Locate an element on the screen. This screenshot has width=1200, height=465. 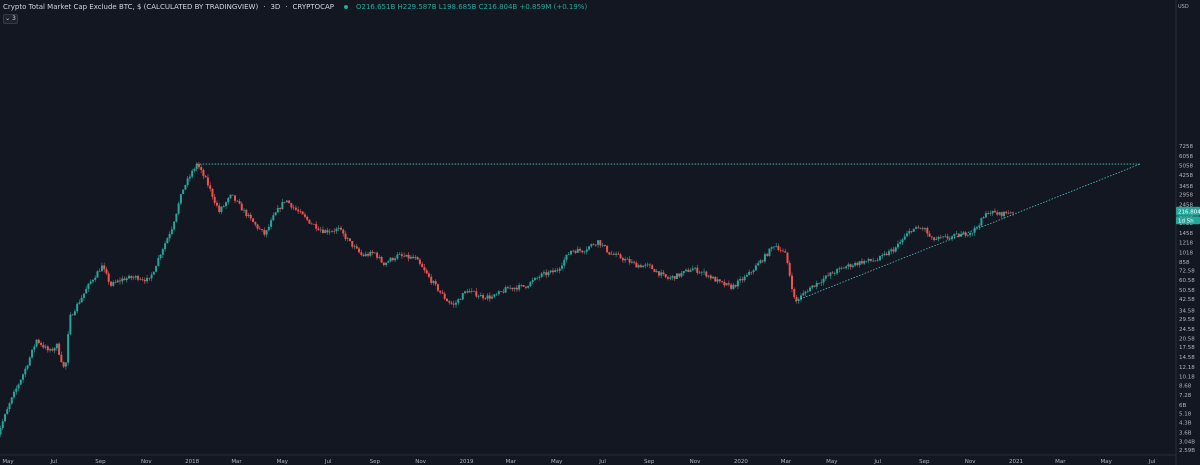
interval-label: 3D is located at coordinates (275, 7).